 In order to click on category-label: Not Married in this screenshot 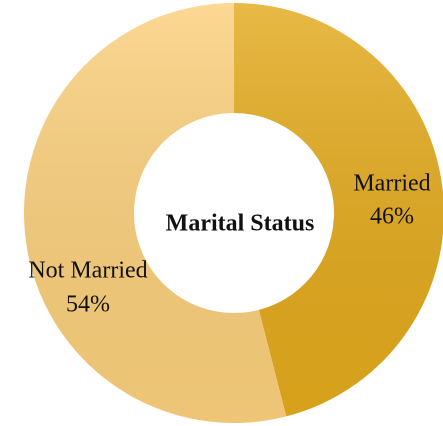, I will do `click(87, 271)`.